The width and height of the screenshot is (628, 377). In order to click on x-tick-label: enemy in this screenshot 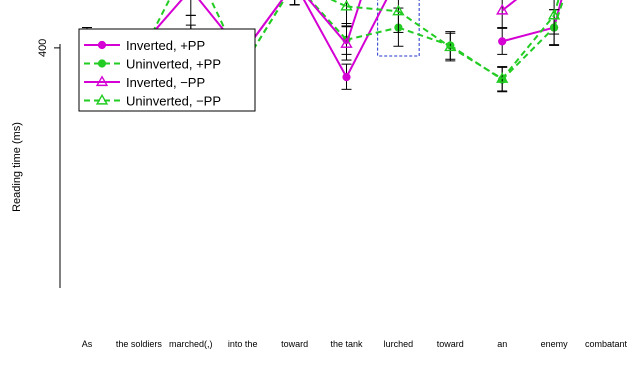, I will do `click(555, 344)`.